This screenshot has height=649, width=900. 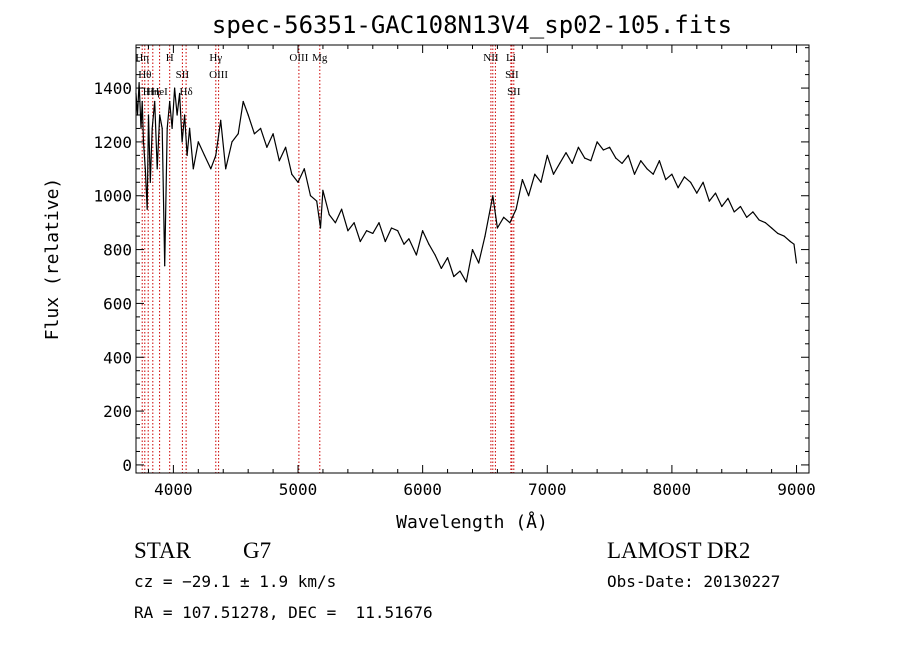 I want to click on x-tick-label: 6000, so click(x=422, y=489).